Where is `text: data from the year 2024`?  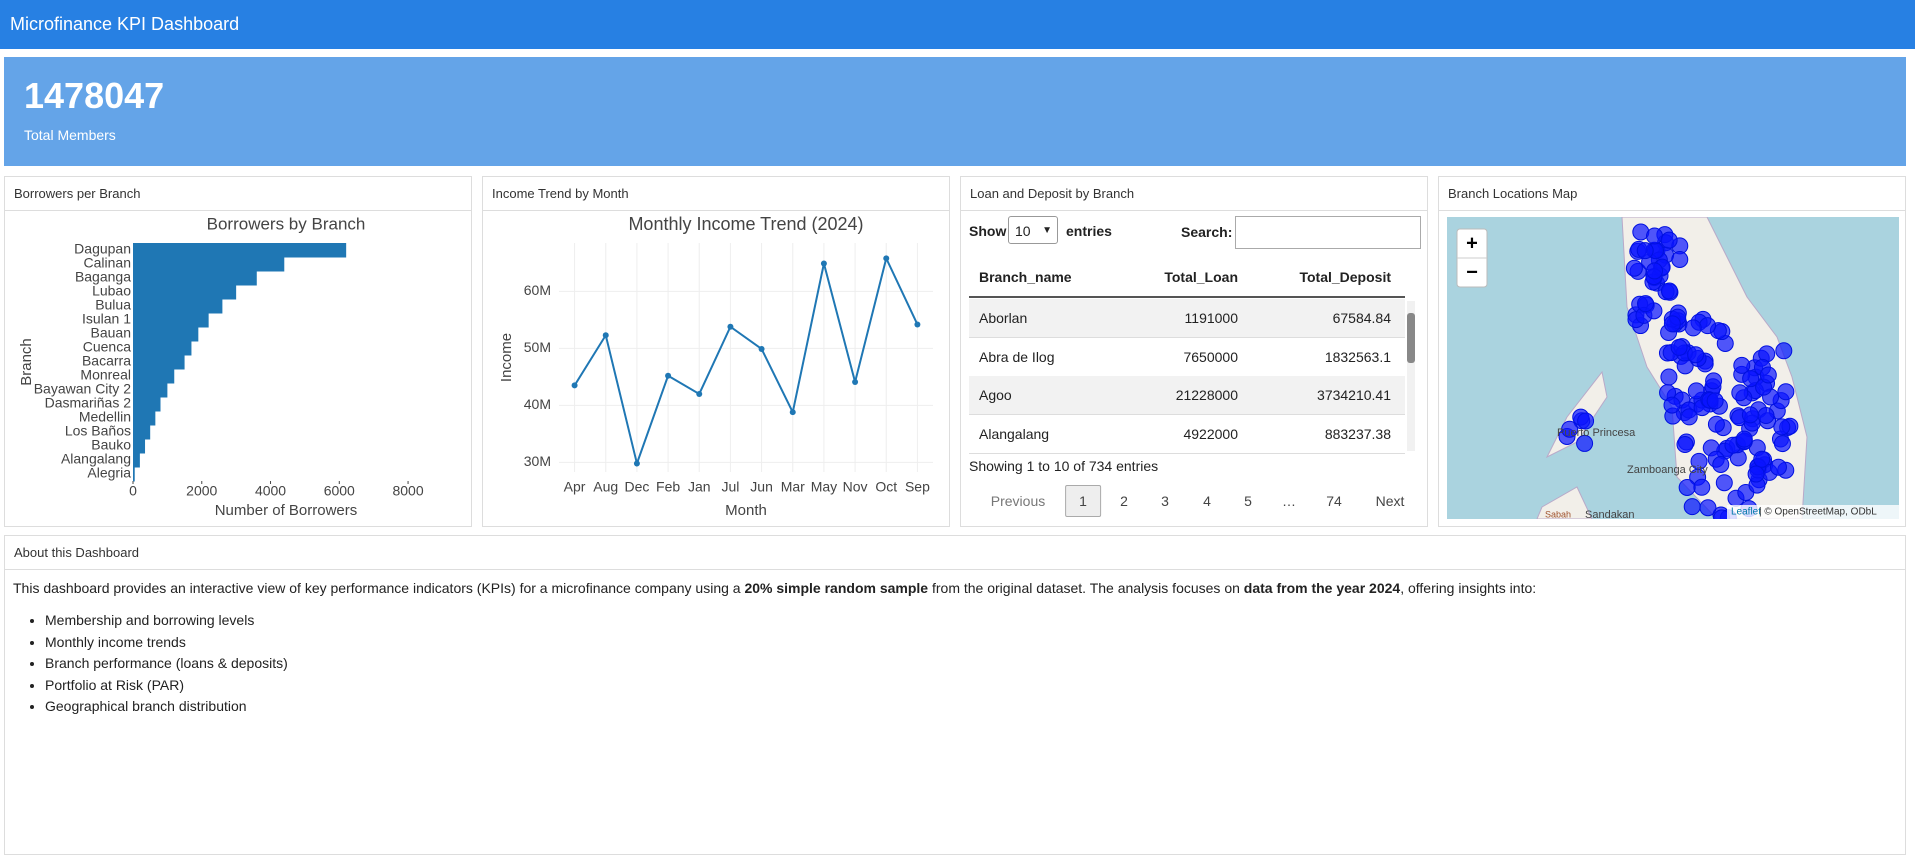 text: data from the year 2024 is located at coordinates (1322, 588).